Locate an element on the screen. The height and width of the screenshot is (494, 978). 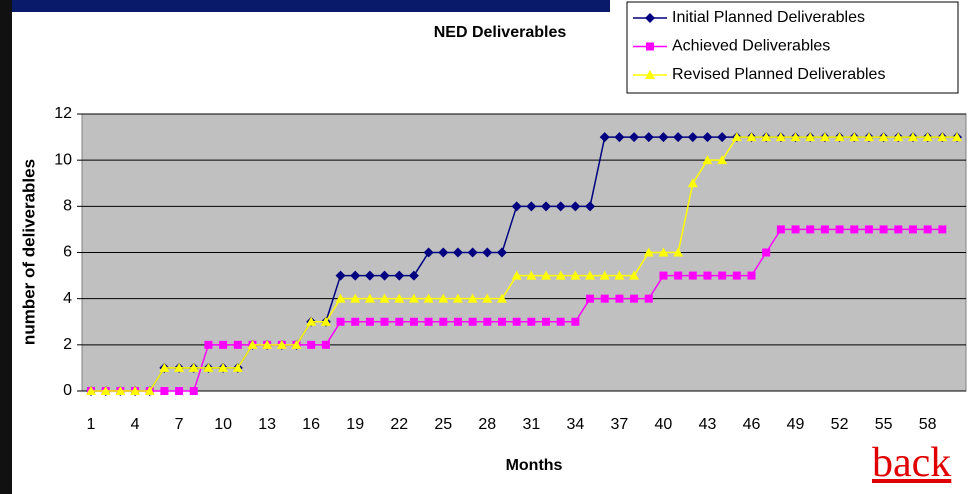
legend-marker is located at coordinates (650, 18).